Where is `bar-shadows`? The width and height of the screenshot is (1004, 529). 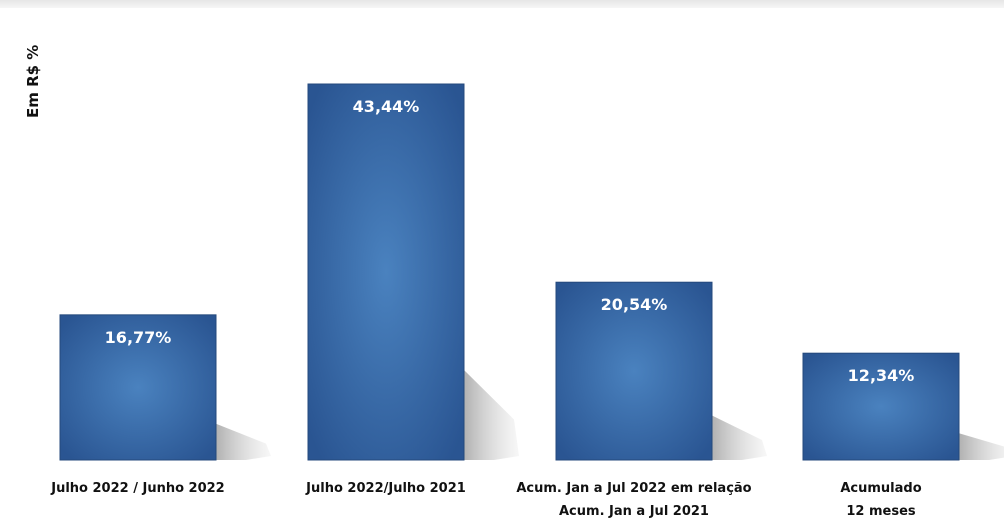
bar-shadows is located at coordinates (610, 415).